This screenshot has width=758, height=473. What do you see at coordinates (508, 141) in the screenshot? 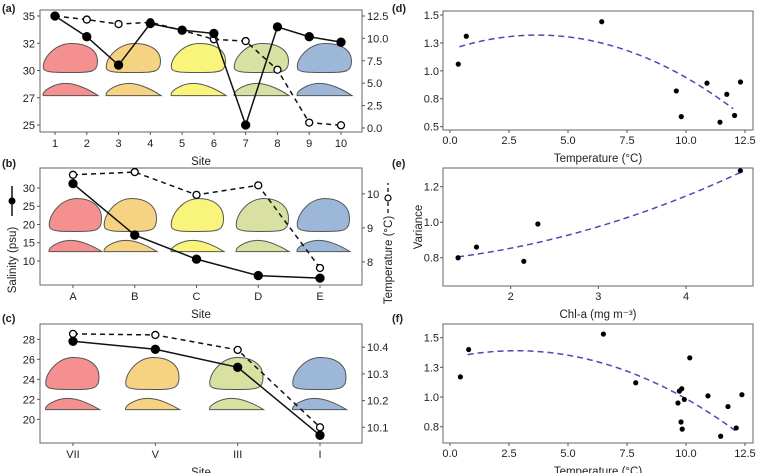
I see `x-tick-label: 2.5` at bounding box center [508, 141].